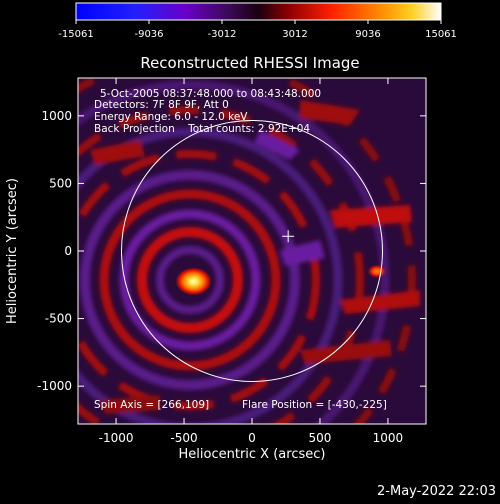  I want to click on colorbar-tick-label: -3012, so click(221, 34).